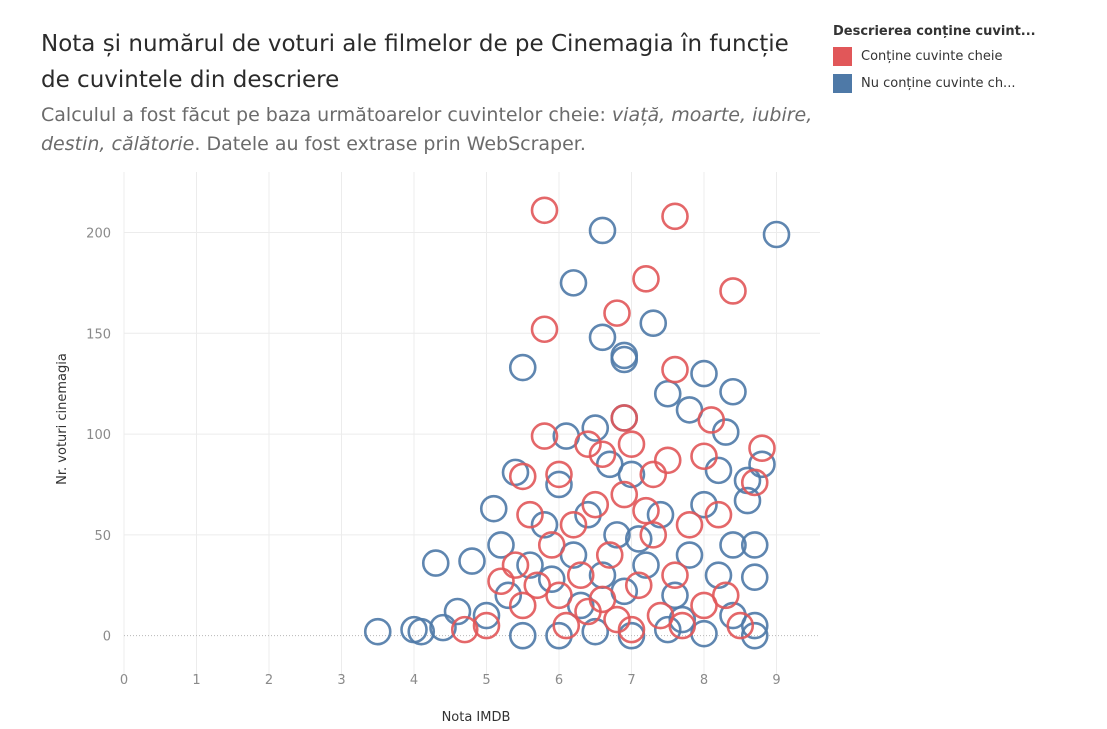 Image resolution: width=1107 pixels, height=729 pixels. I want to click on y-tick-label: 50, so click(102, 536).